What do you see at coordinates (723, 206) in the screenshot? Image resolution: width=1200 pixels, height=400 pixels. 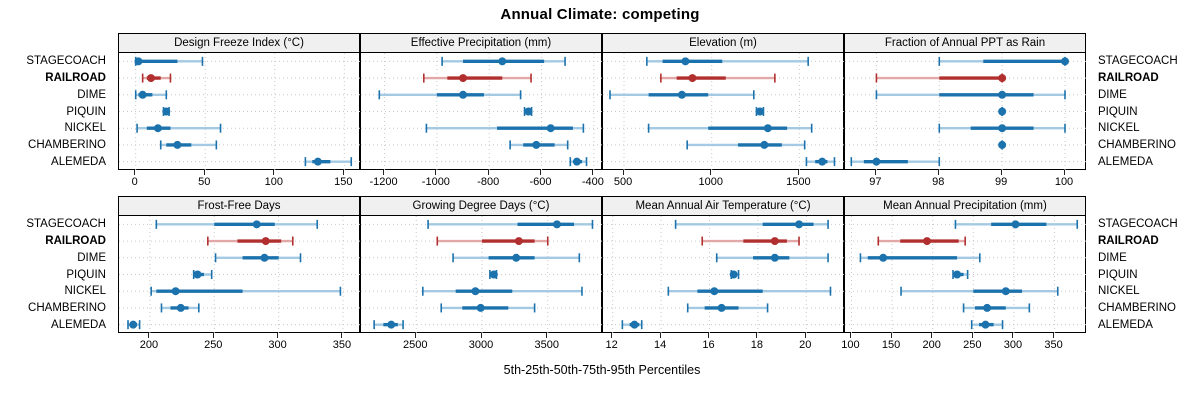 I see `panel-strip-mean-annual-air-temperature-c: Mean Annual Air Temperature (°C)` at bounding box center [723, 206].